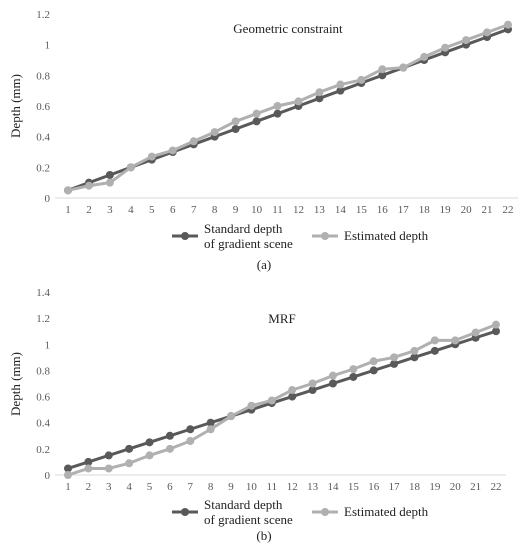 The image size is (528, 550). I want to click on legend-label: of gradient scene, so click(248, 519).